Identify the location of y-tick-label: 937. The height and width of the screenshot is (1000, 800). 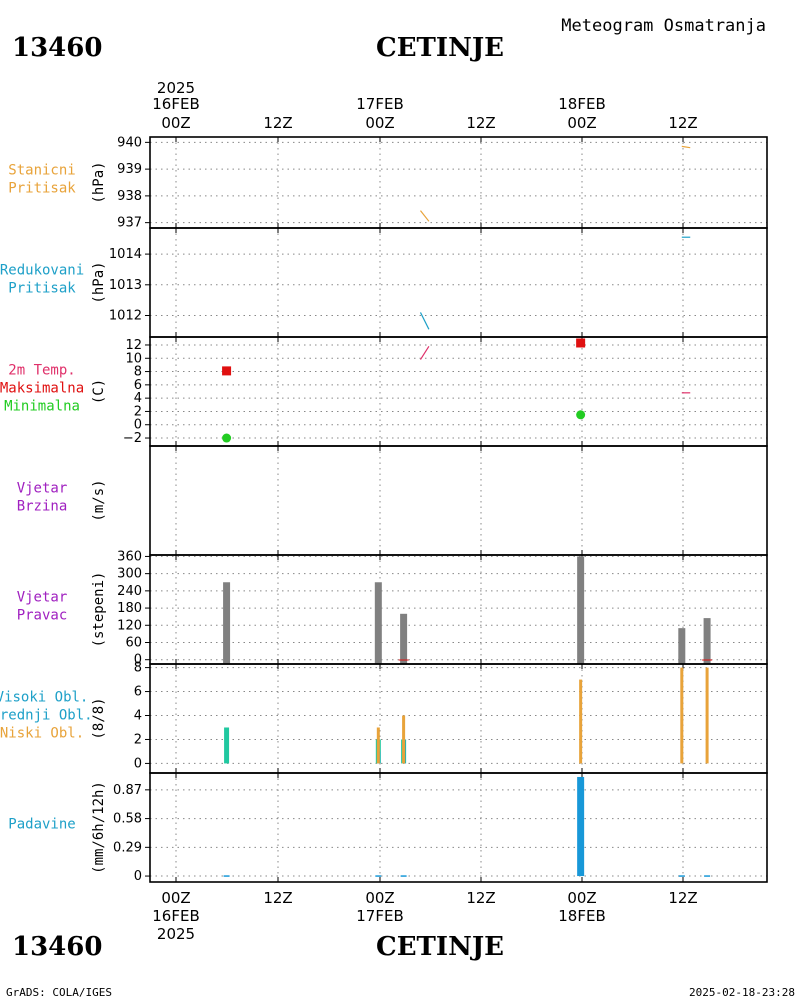
(129, 223).